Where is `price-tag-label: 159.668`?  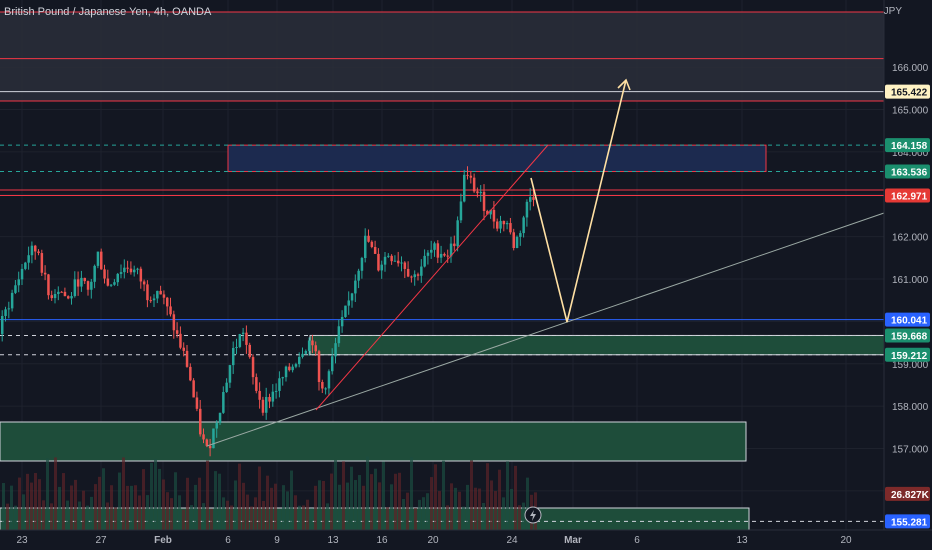 price-tag-label: 159.668 is located at coordinates (909, 336).